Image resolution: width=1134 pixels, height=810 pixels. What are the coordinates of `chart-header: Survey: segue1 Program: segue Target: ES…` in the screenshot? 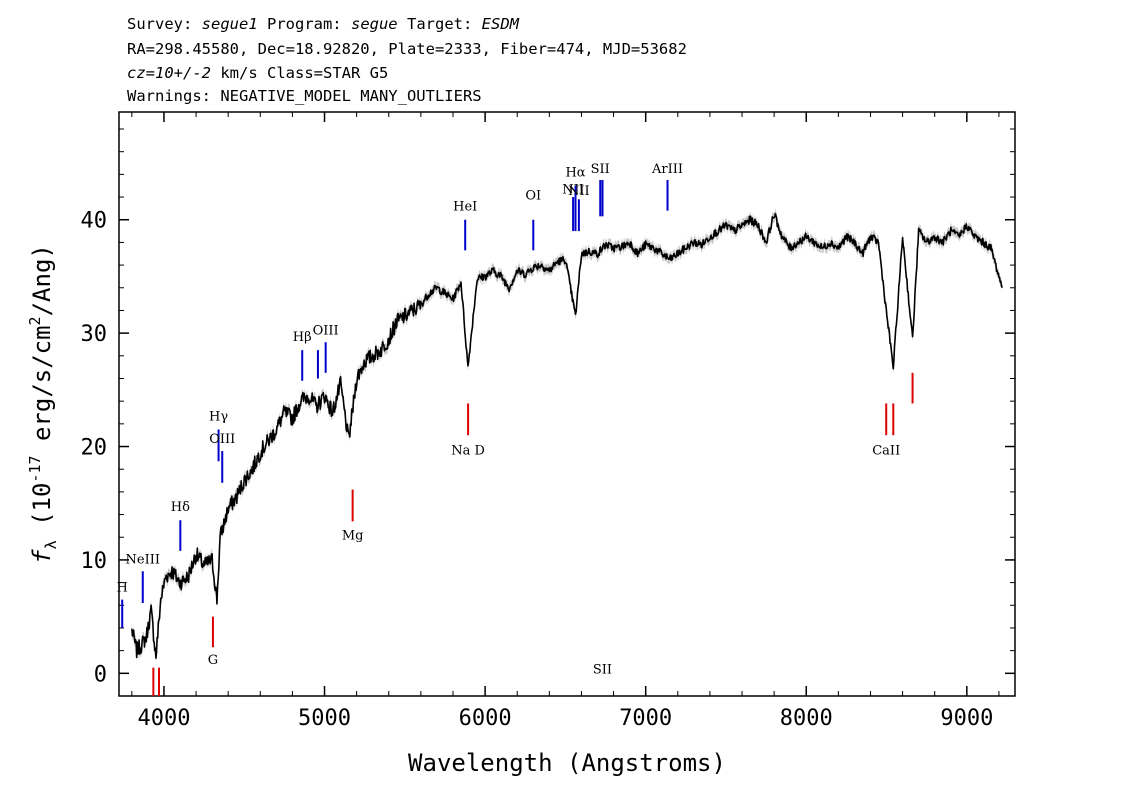 It's located at (407, 60).